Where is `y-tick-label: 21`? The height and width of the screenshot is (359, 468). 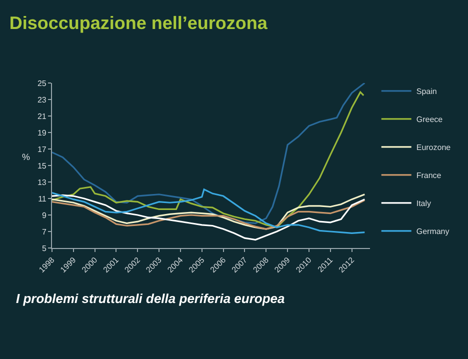
y-tick-label: 21 is located at coordinates (42, 116).